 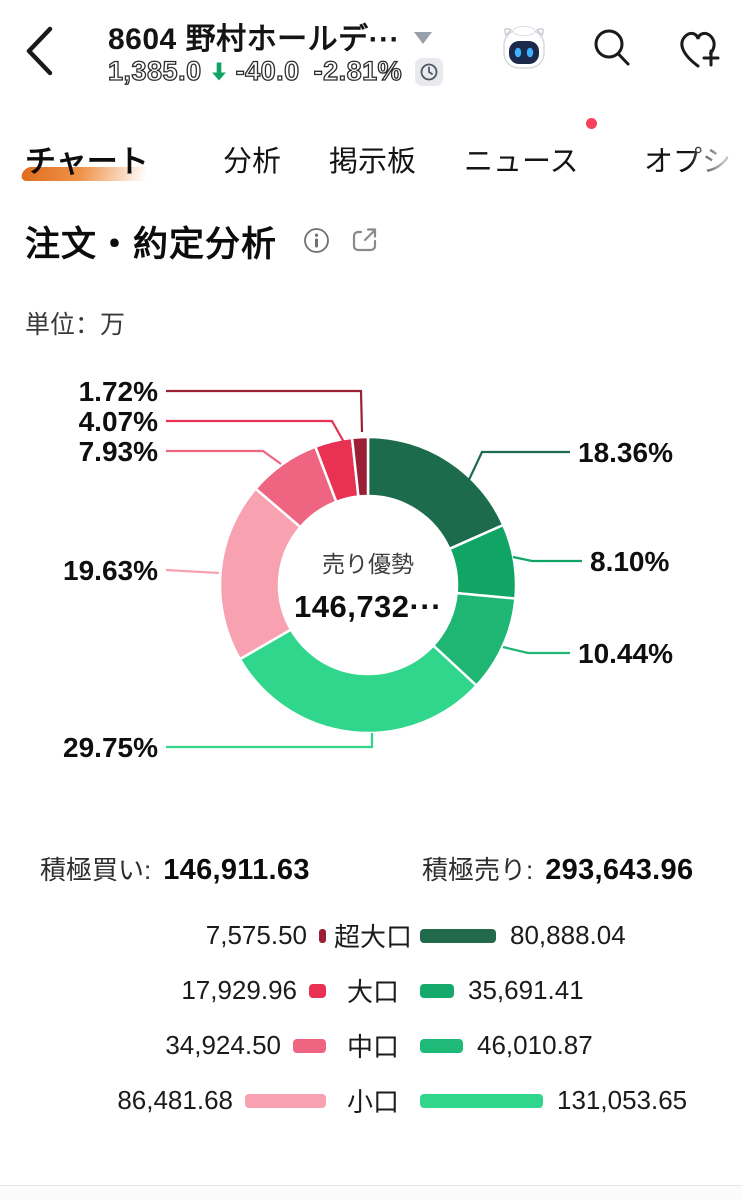 What do you see at coordinates (118, 451) in the screenshot?
I see `donut-percent-label: 7.93%` at bounding box center [118, 451].